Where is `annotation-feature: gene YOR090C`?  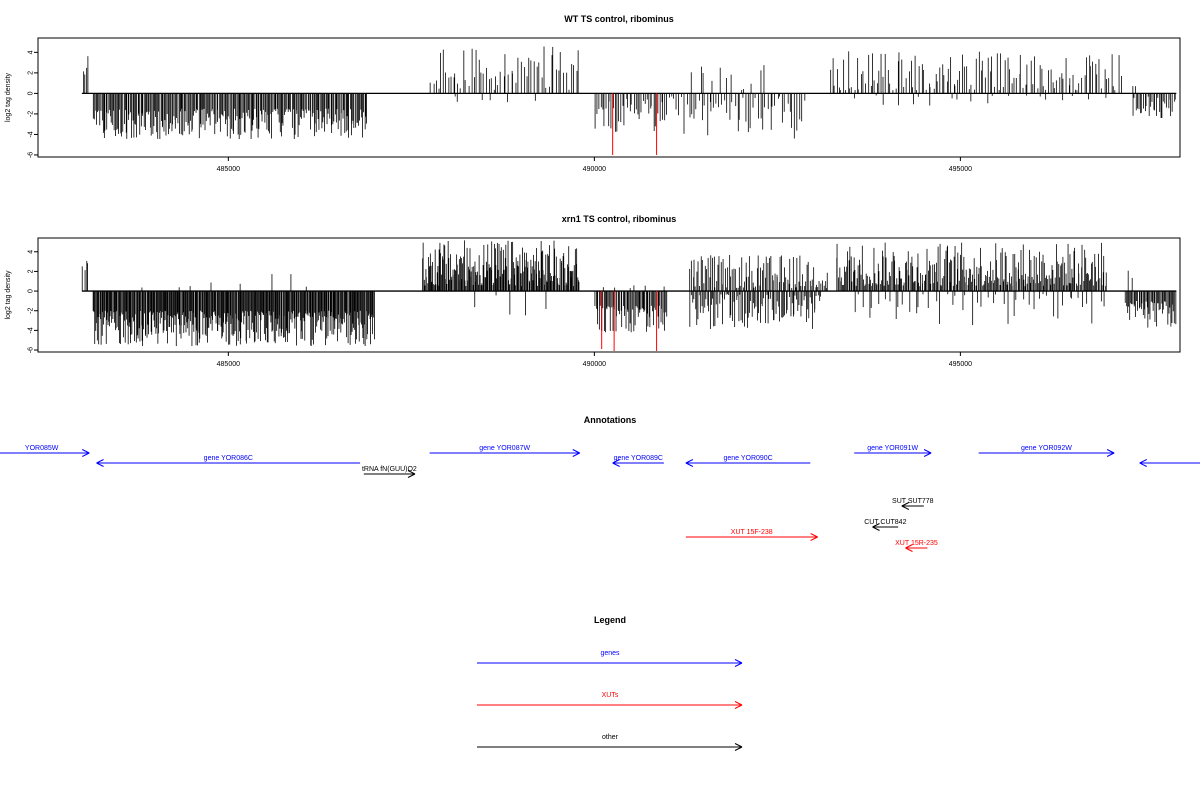 annotation-feature: gene YOR090C is located at coordinates (748, 461).